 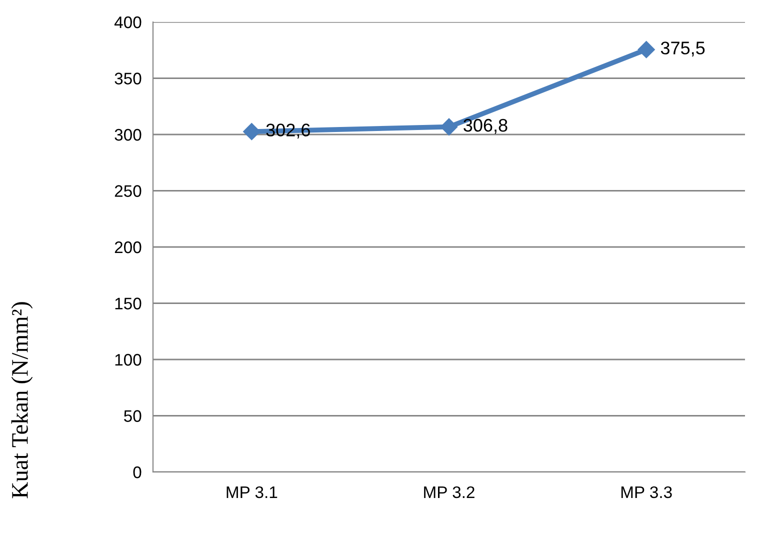 What do you see at coordinates (128, 22) in the screenshot?
I see `y-tick-label: 400` at bounding box center [128, 22].